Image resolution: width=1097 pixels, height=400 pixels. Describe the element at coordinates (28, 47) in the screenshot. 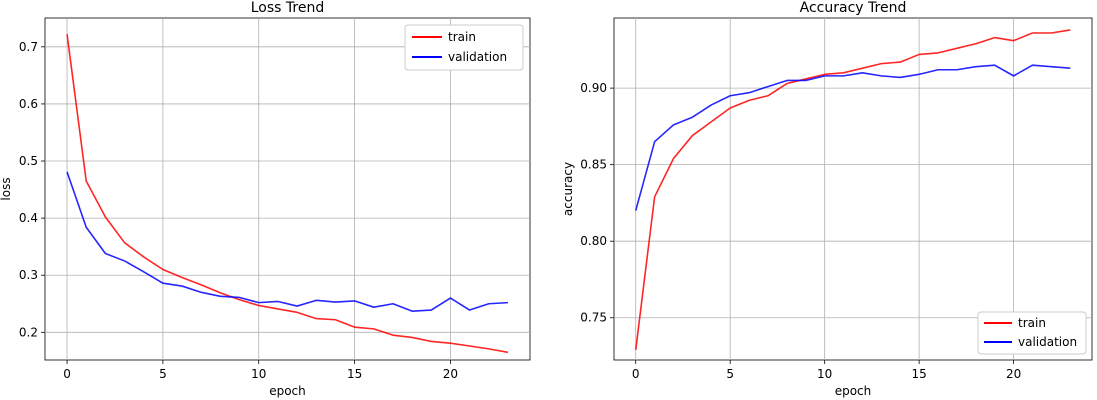

I see `y-tick-label: 0.7` at that location.